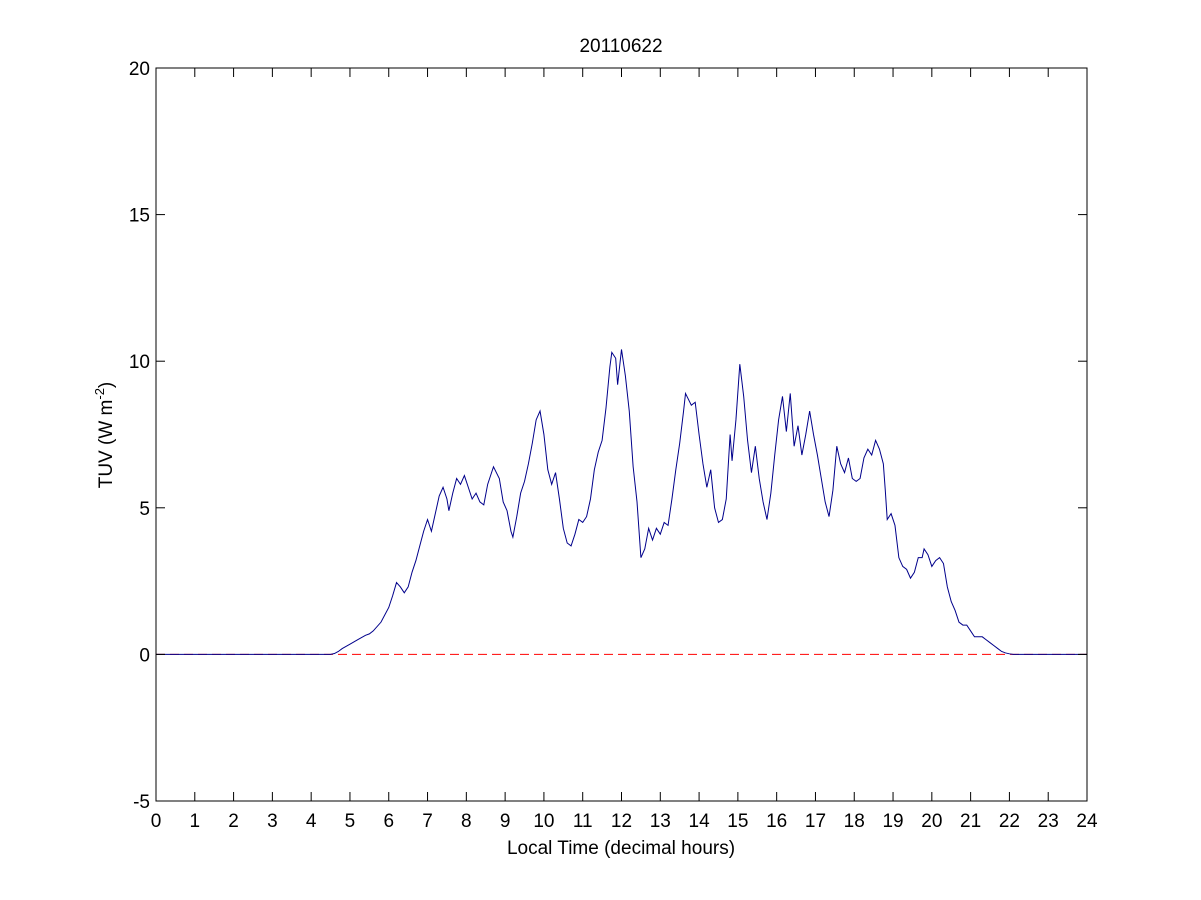 This screenshot has height=900, width=1201. What do you see at coordinates (621, 848) in the screenshot?
I see `x-axis-label: Local Time (decimal hours)` at bounding box center [621, 848].